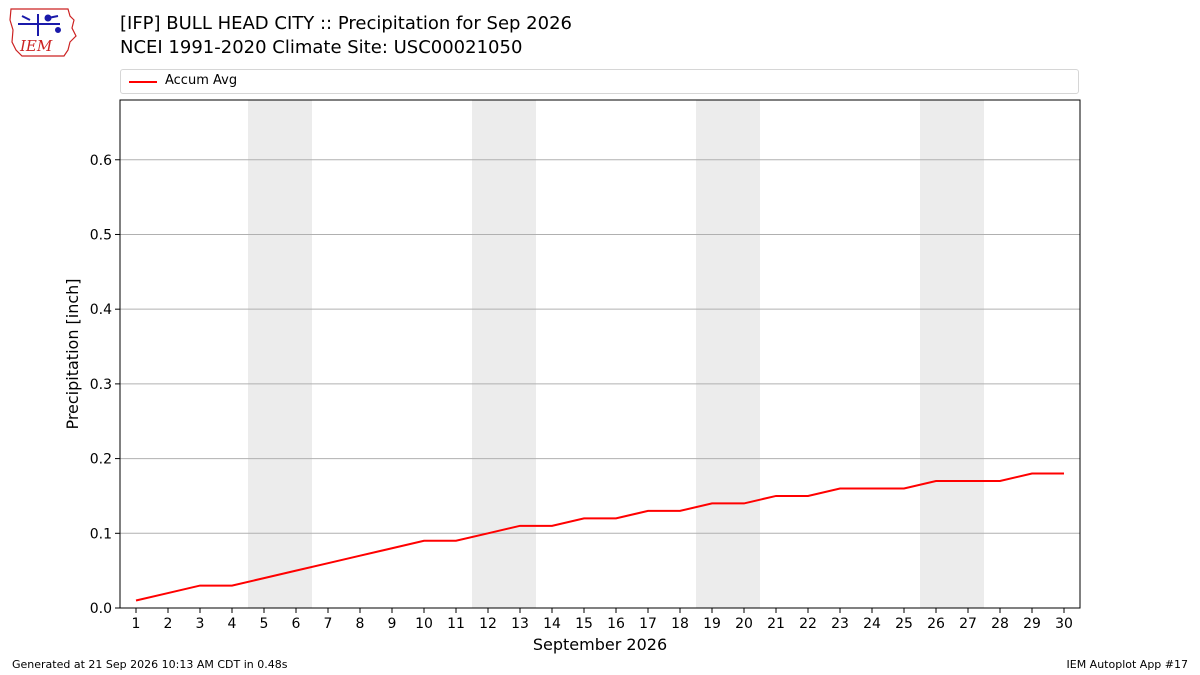 The width and height of the screenshot is (1200, 675). What do you see at coordinates (136, 624) in the screenshot?
I see `x-tick-label: 1` at bounding box center [136, 624].